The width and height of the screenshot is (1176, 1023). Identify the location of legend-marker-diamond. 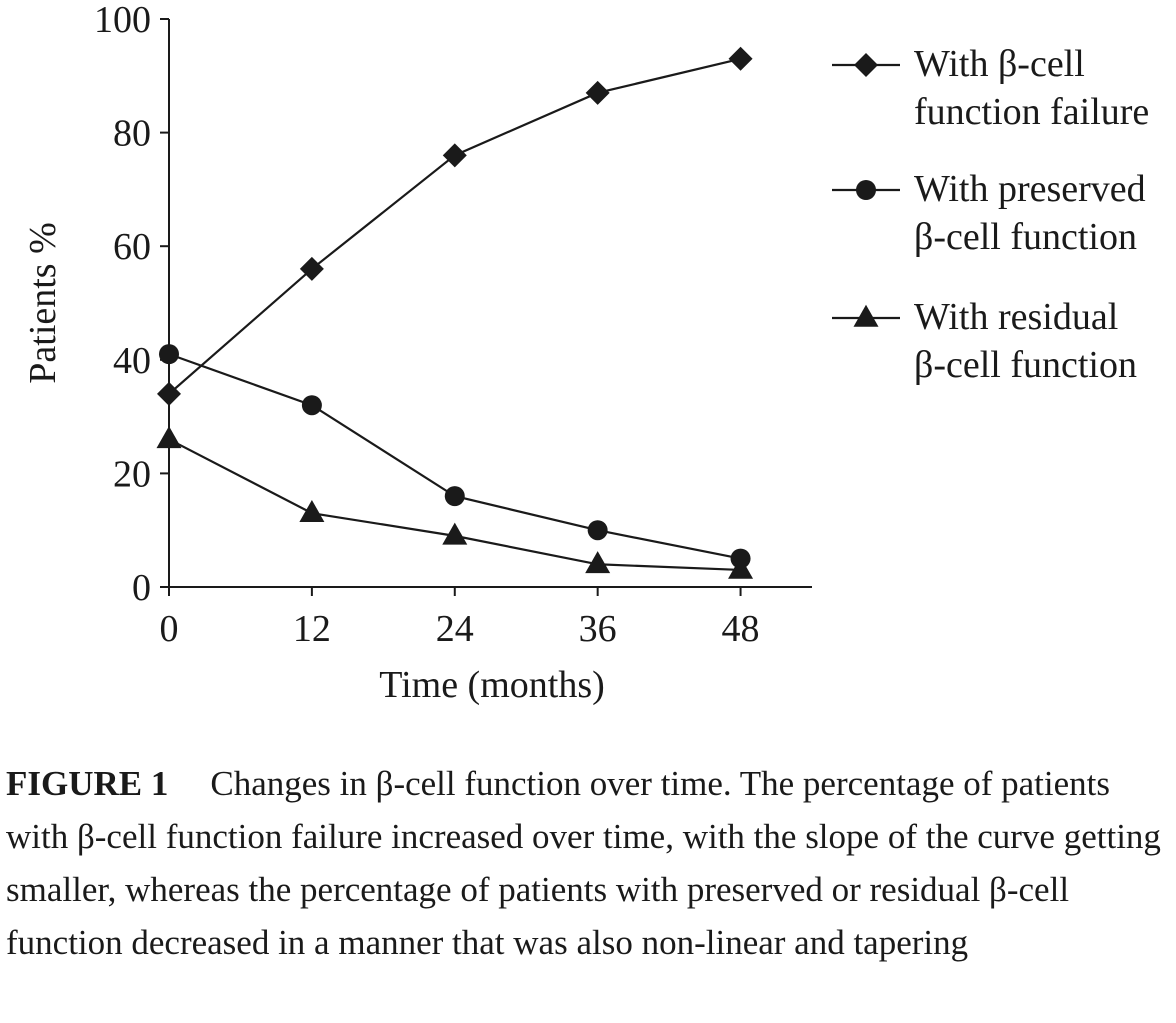
(866, 65).